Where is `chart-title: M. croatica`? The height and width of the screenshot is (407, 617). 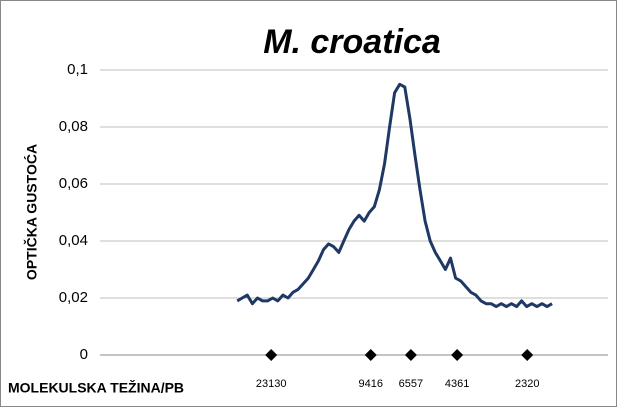
chart-title: M. croatica is located at coordinates (352, 42).